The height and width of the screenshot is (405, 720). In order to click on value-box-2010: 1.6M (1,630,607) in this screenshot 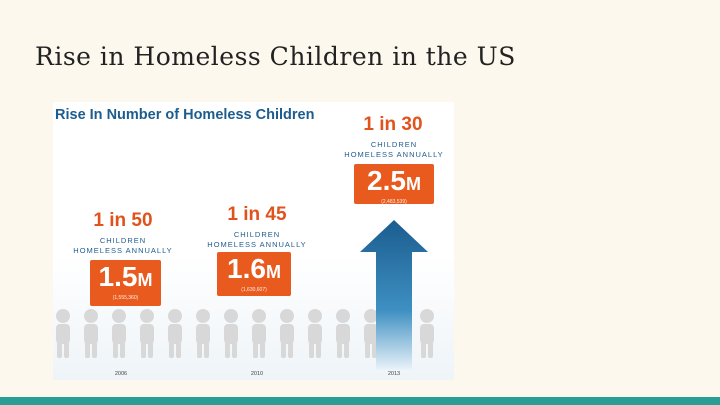, I will do `click(254, 274)`.